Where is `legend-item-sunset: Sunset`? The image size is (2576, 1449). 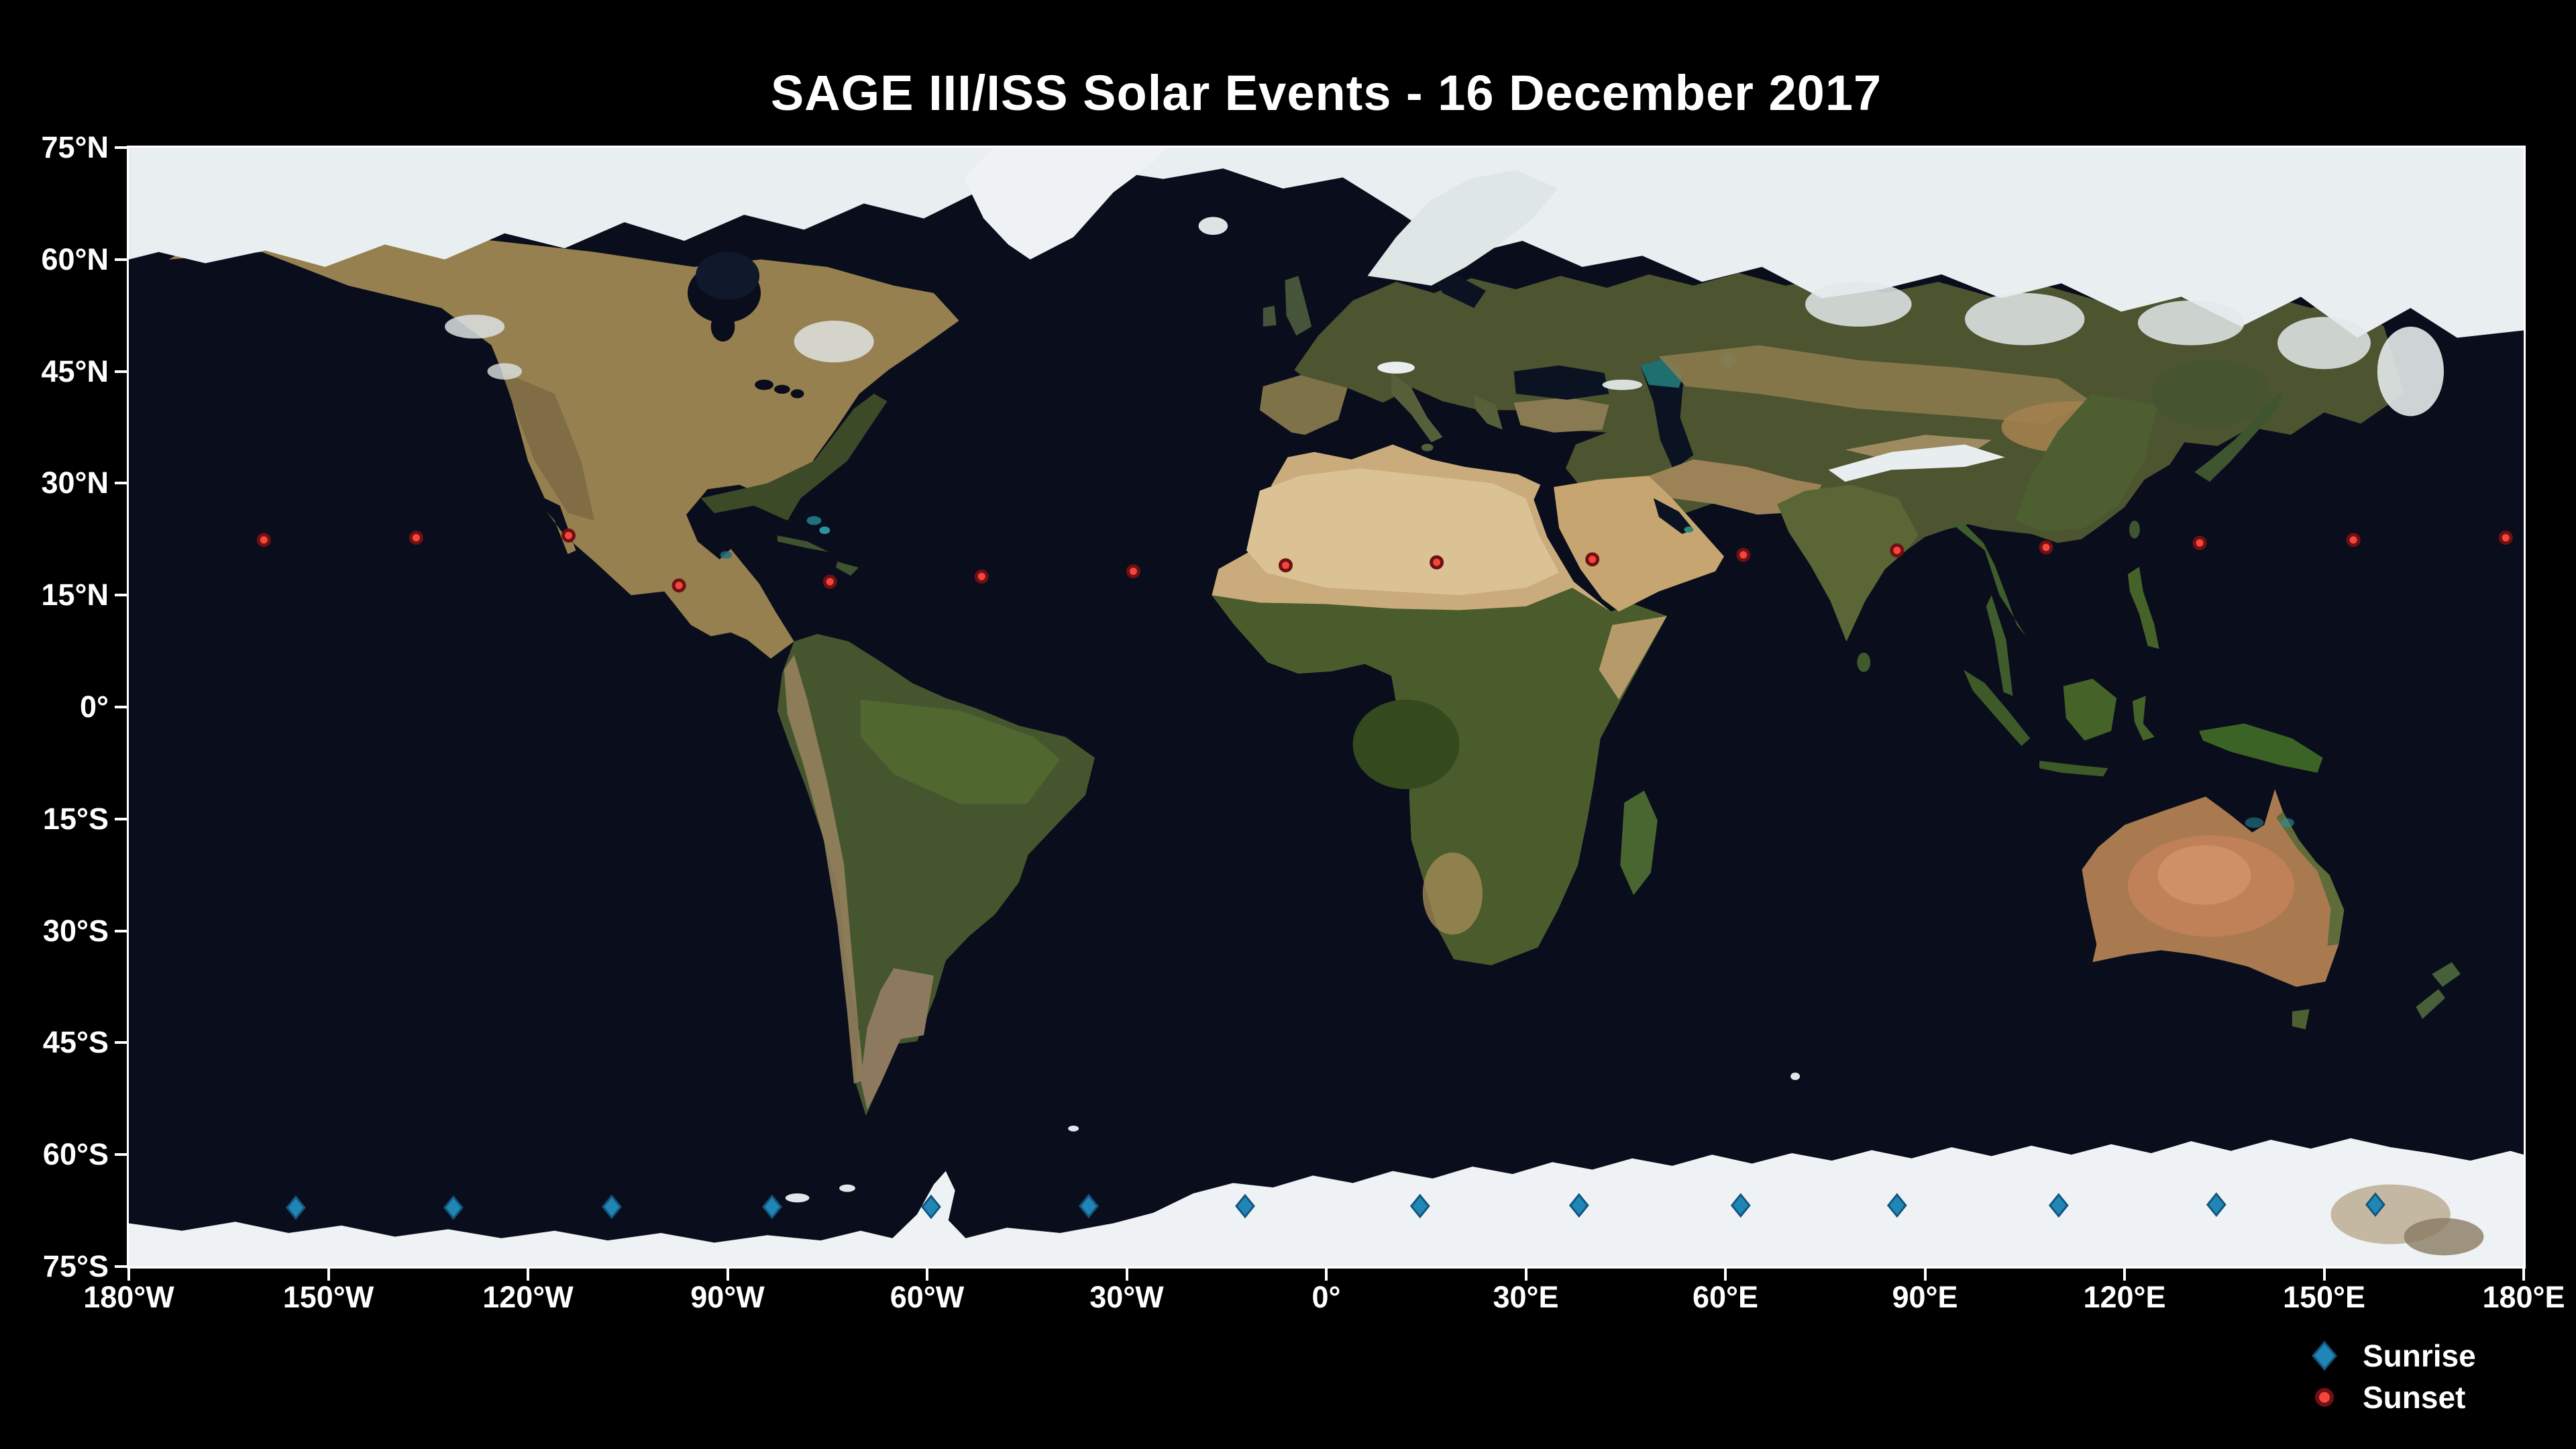 legend-item-sunset: Sunset is located at coordinates (2435, 1397).